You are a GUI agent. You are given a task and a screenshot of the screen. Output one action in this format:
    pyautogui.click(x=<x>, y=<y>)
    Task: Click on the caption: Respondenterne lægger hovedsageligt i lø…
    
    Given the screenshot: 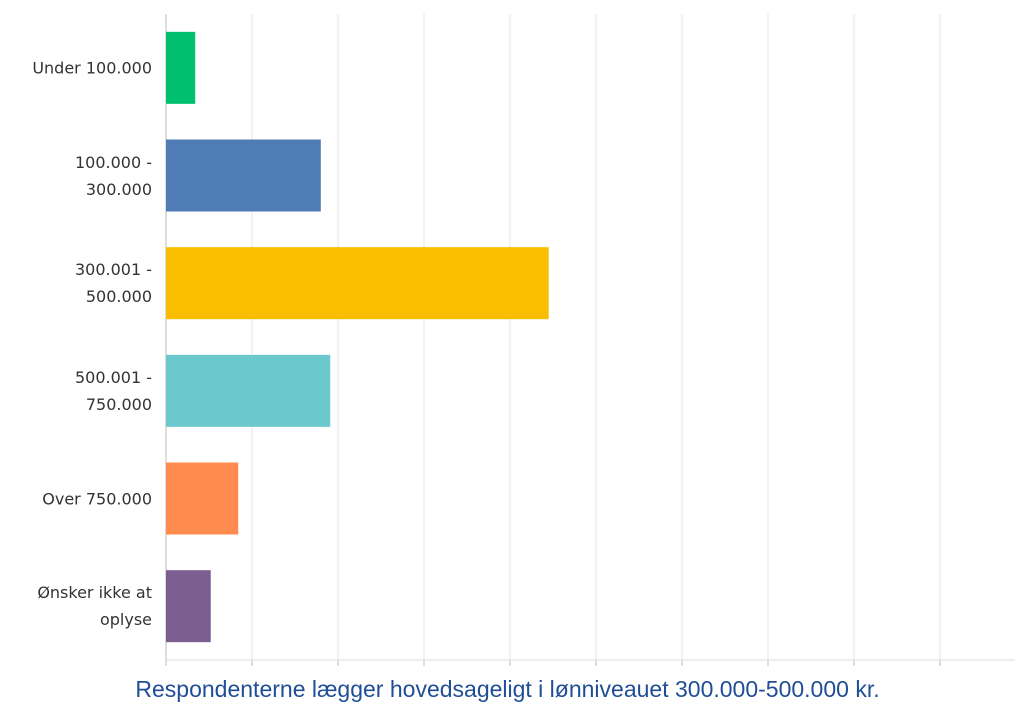 What is the action you would take?
    pyautogui.click(x=507, y=689)
    